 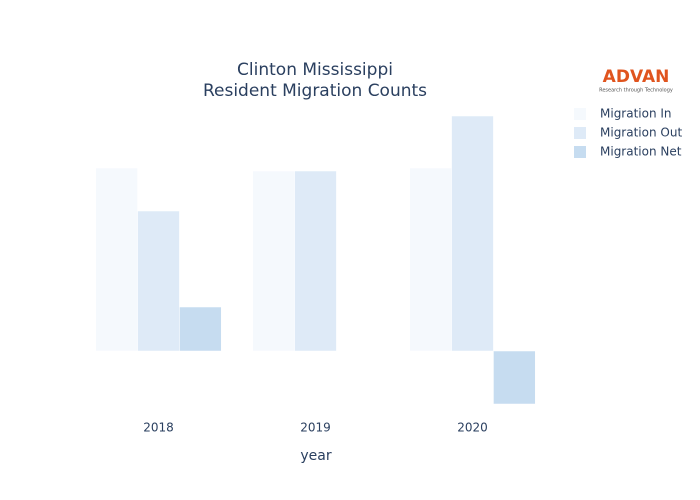 I want to click on chart-title: Clinton Mississippi, so click(x=315, y=70).